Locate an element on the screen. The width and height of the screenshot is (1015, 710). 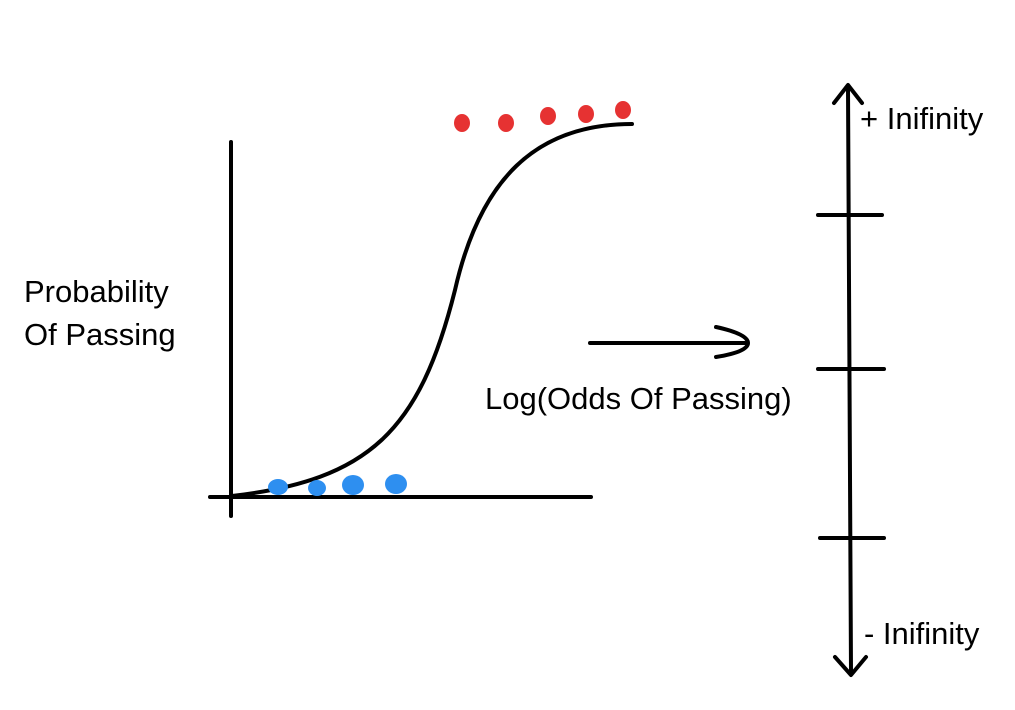
probability-axis-label-line: Probability is located at coordinates (96, 291).